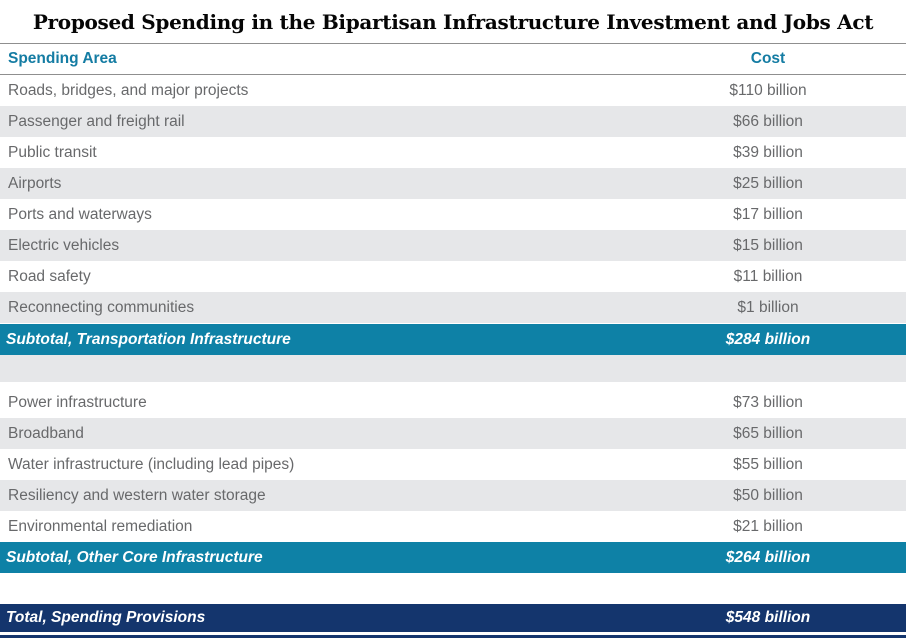 Image resolution: width=906 pixels, height=638 pixels. What do you see at coordinates (453, 152) in the screenshot?
I see `table-row: Public transit $39 billion` at bounding box center [453, 152].